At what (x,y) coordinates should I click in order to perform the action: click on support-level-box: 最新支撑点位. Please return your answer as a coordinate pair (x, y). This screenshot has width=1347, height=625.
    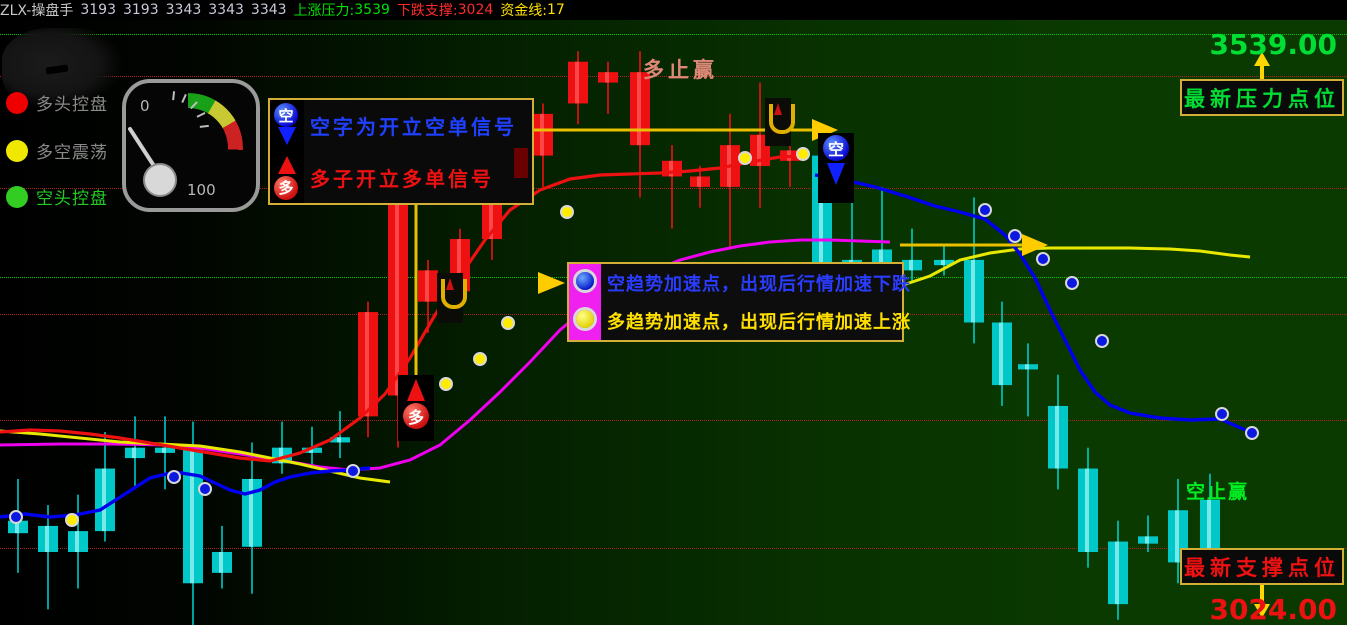
    Looking at the image, I should click on (1262, 566).